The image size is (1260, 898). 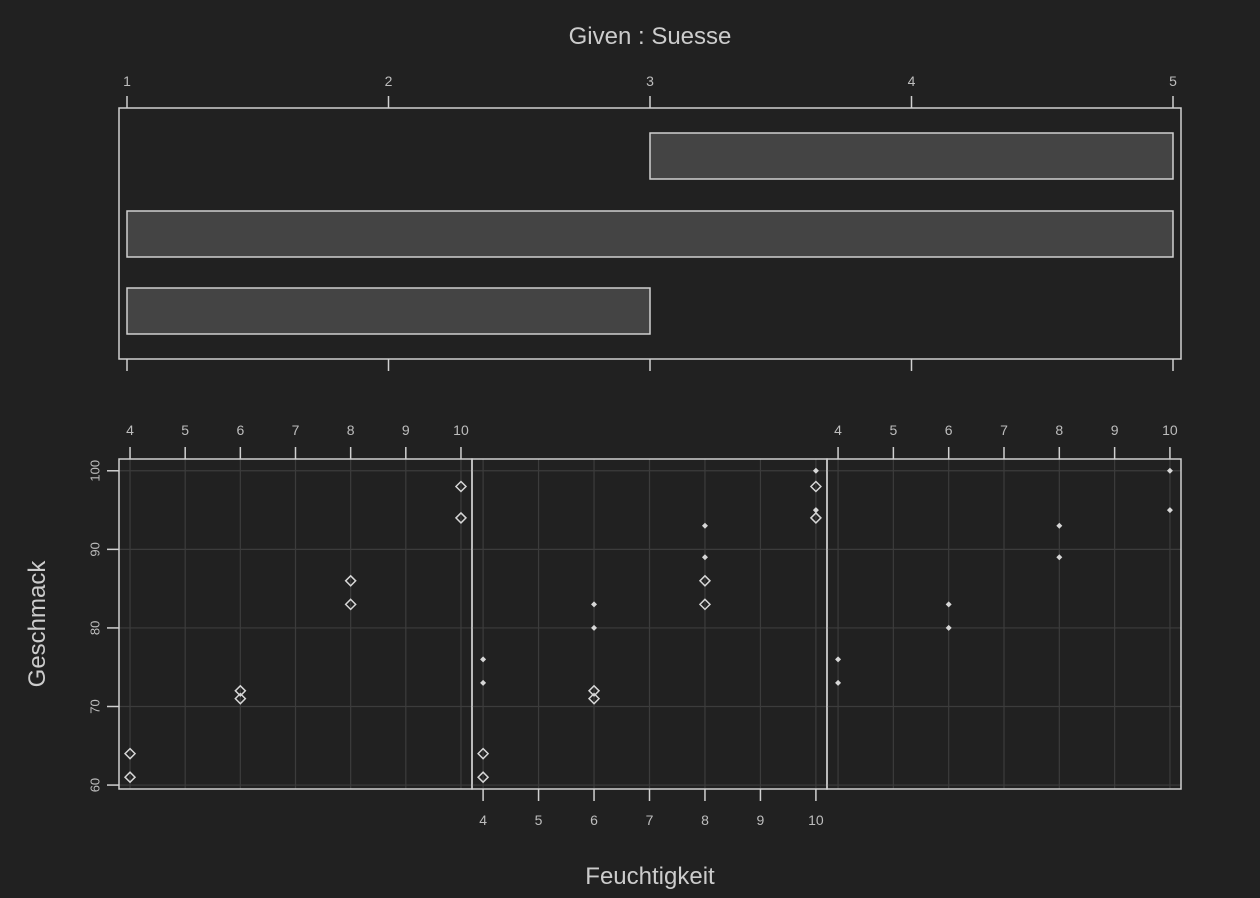 I want to click on y-tick-label: 100, so click(x=95, y=471).